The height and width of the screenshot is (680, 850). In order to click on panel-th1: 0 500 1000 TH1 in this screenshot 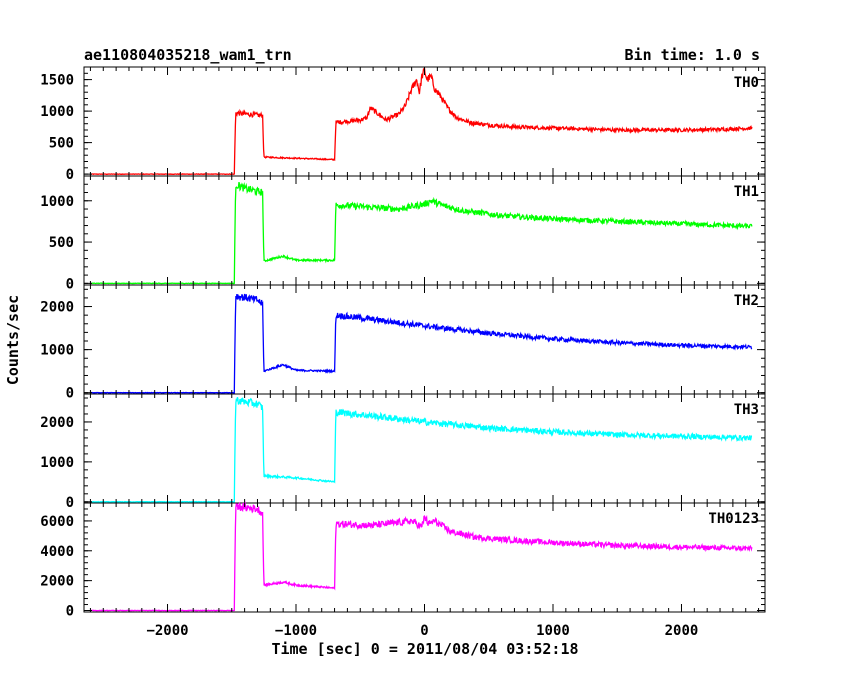, I will do `click(403, 233)`.